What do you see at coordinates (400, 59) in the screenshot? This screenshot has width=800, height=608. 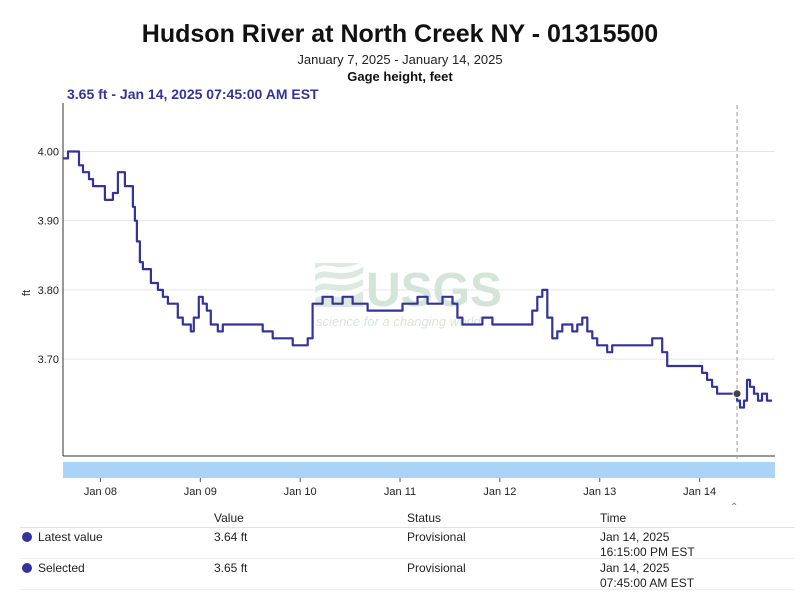 I see `date-range: January 7, 2025 - January 14, 2025` at bounding box center [400, 59].